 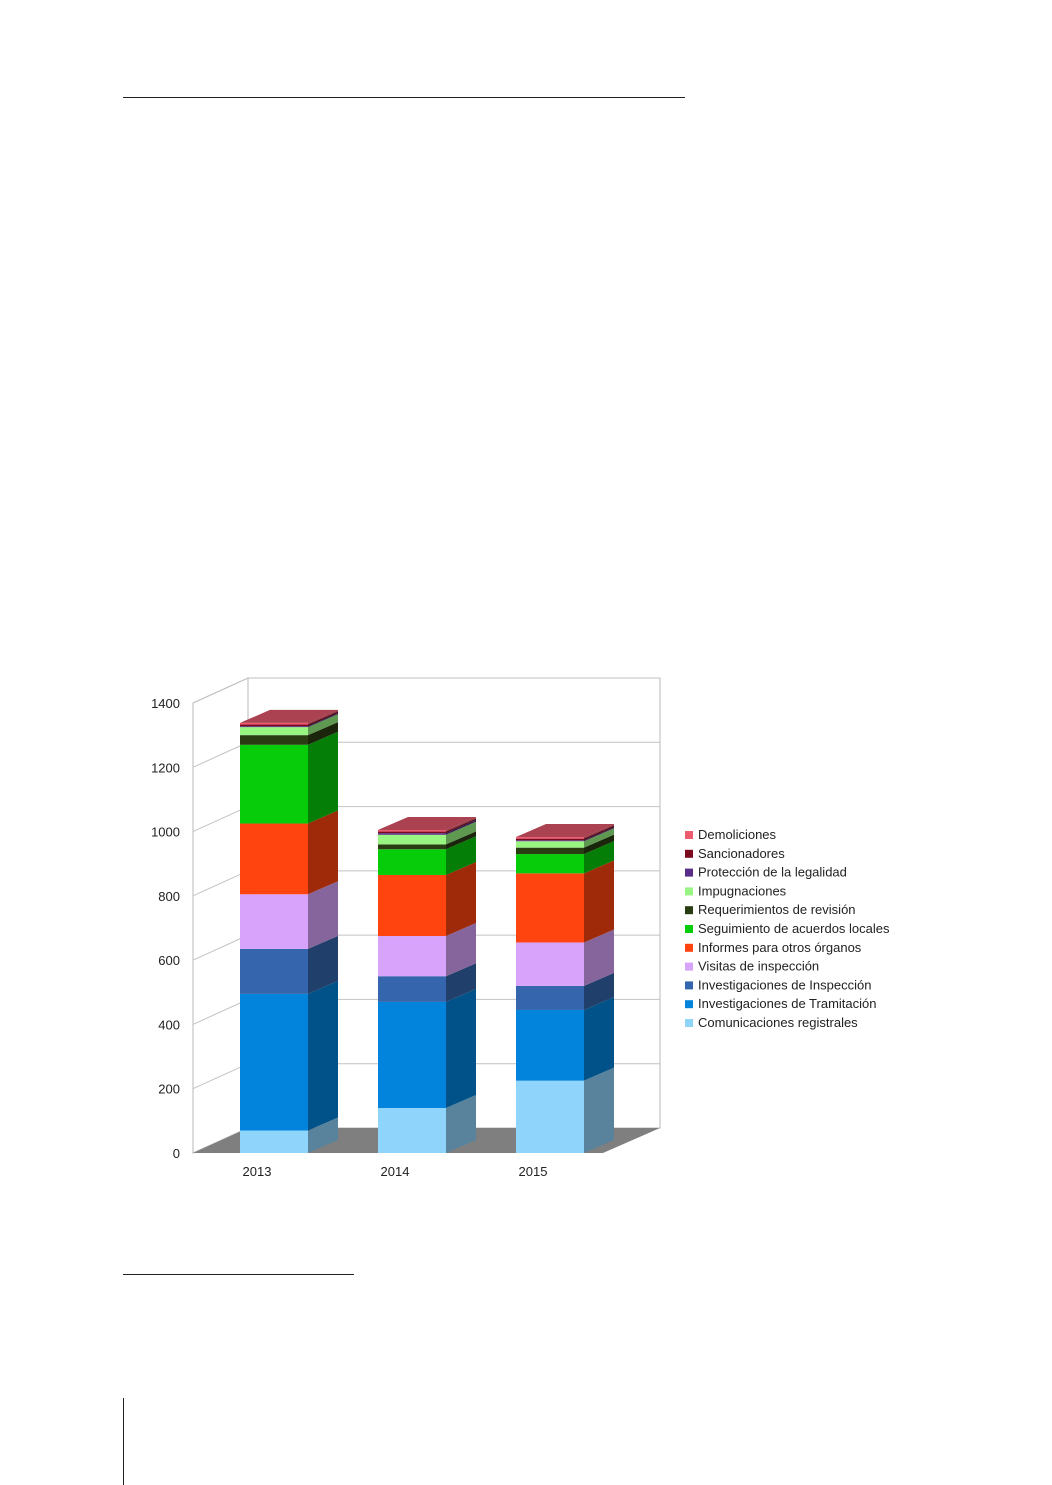 I want to click on legend-label: Comunicaciones registrales, so click(x=778, y=1022).